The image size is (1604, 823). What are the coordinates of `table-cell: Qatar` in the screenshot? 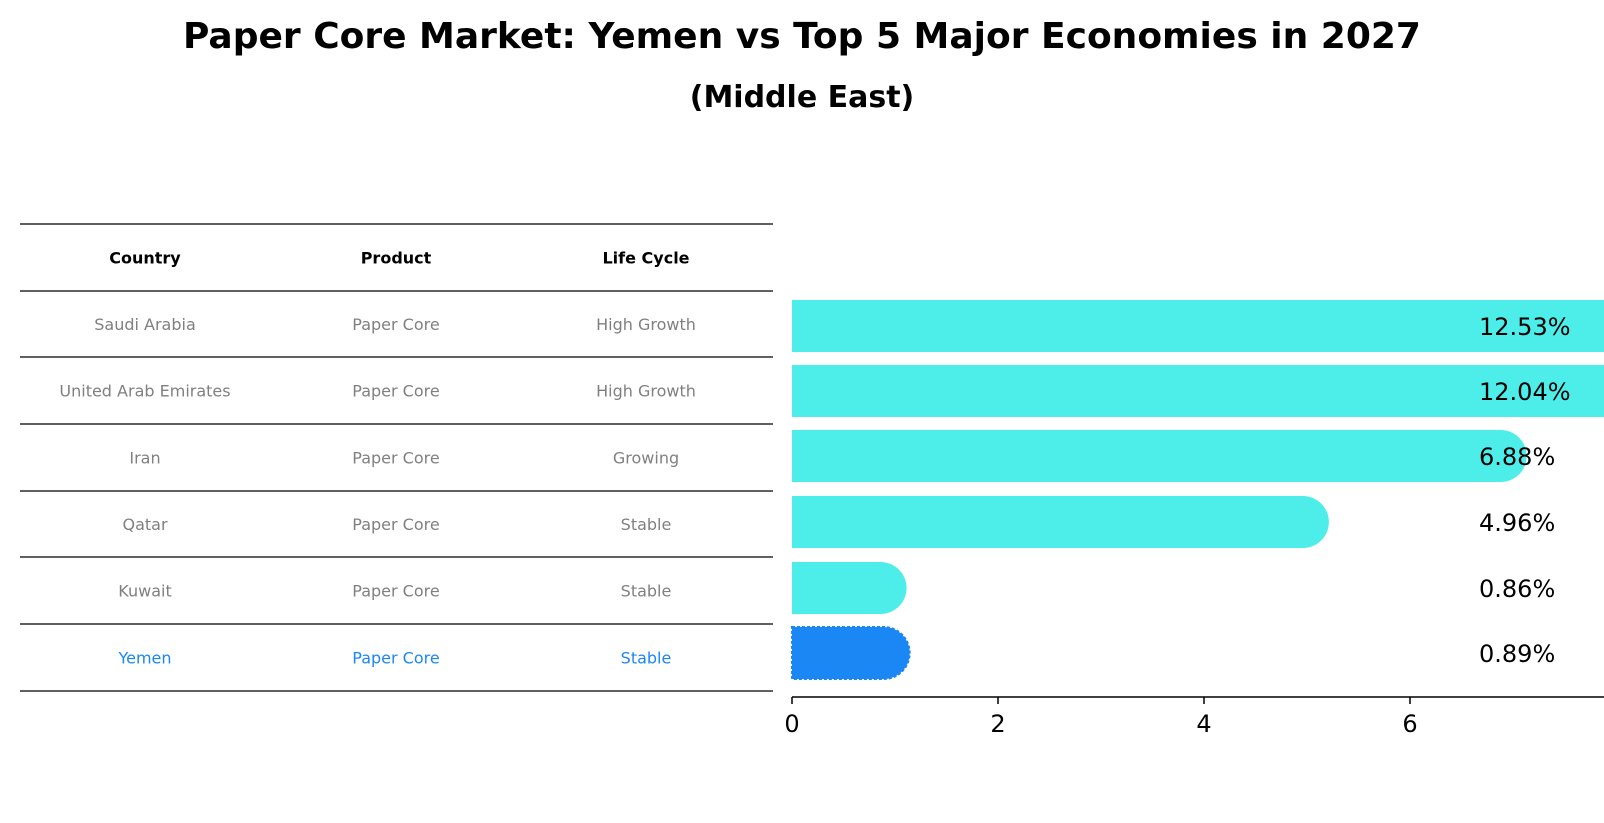 It's located at (144, 524).